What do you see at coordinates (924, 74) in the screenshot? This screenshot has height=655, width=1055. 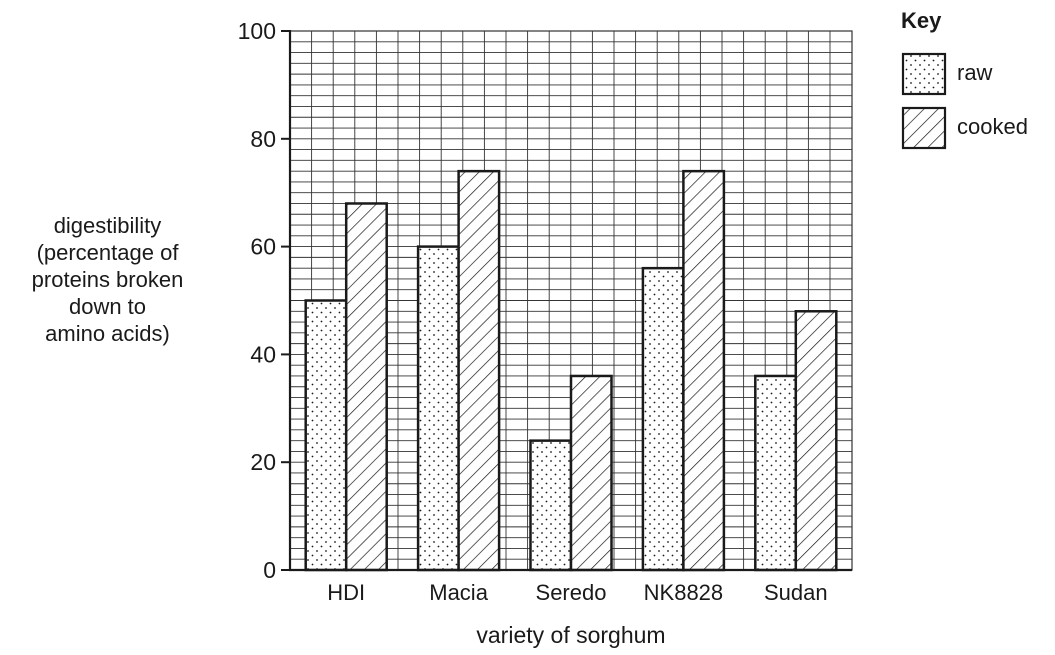 I see `legend-swatch-raw` at bounding box center [924, 74].